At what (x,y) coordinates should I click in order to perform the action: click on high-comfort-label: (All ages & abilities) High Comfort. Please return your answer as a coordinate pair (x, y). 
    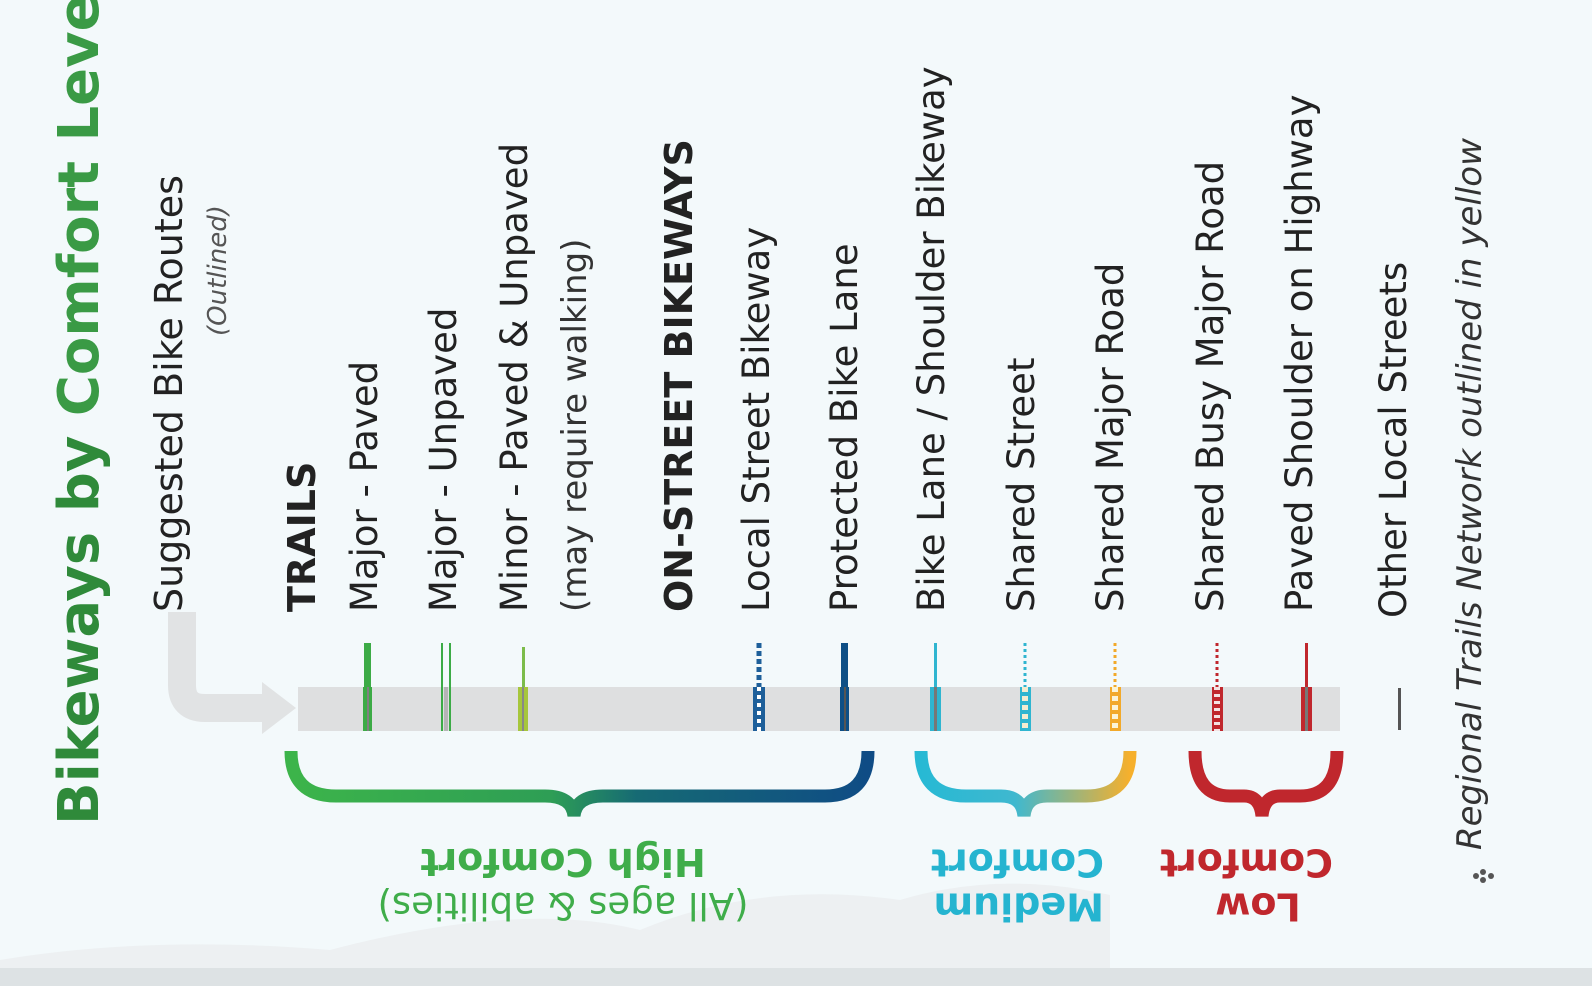
    Looking at the image, I should click on (563, 884).